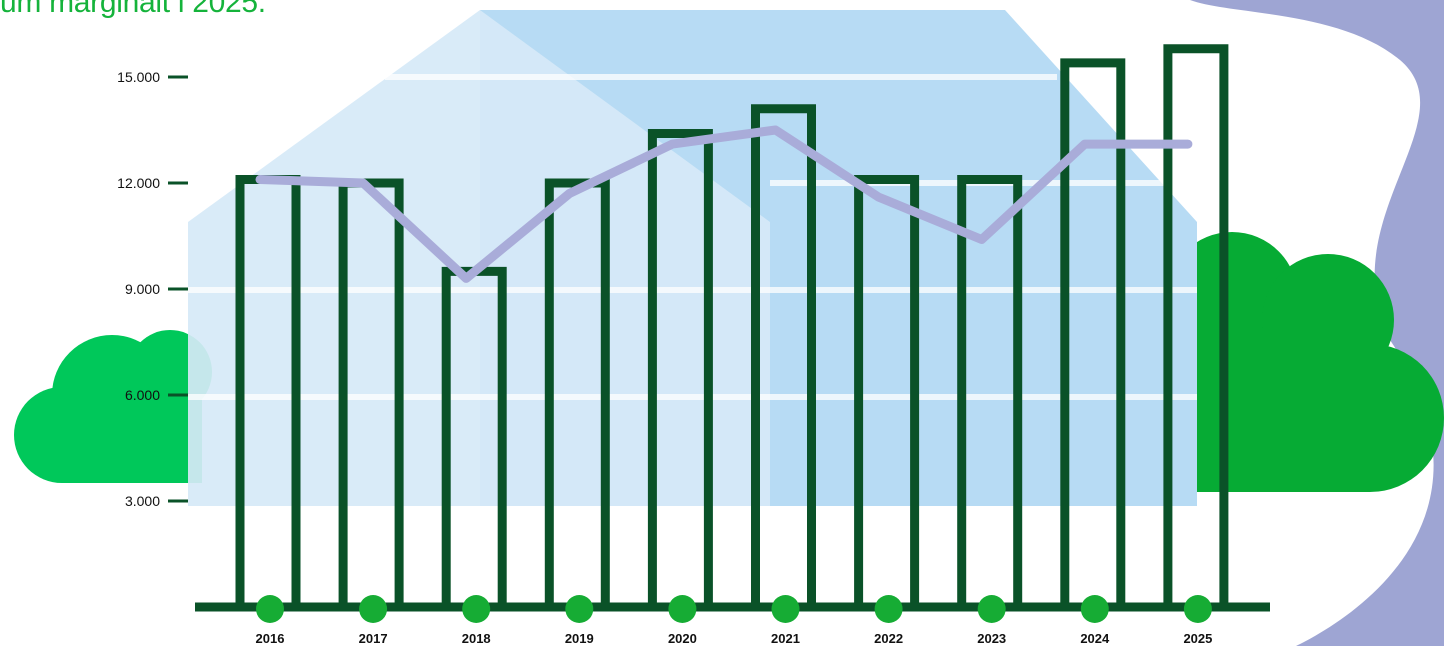  Describe the element at coordinates (142, 395) in the screenshot. I see `y-tick-label: 6.000` at that location.